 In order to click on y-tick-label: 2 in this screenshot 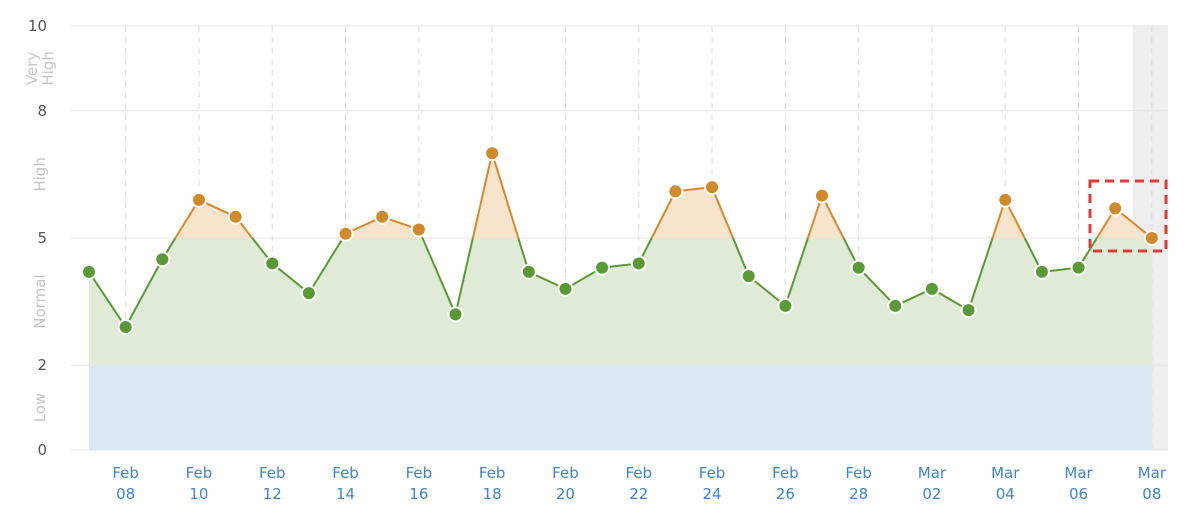, I will do `click(42, 365)`.